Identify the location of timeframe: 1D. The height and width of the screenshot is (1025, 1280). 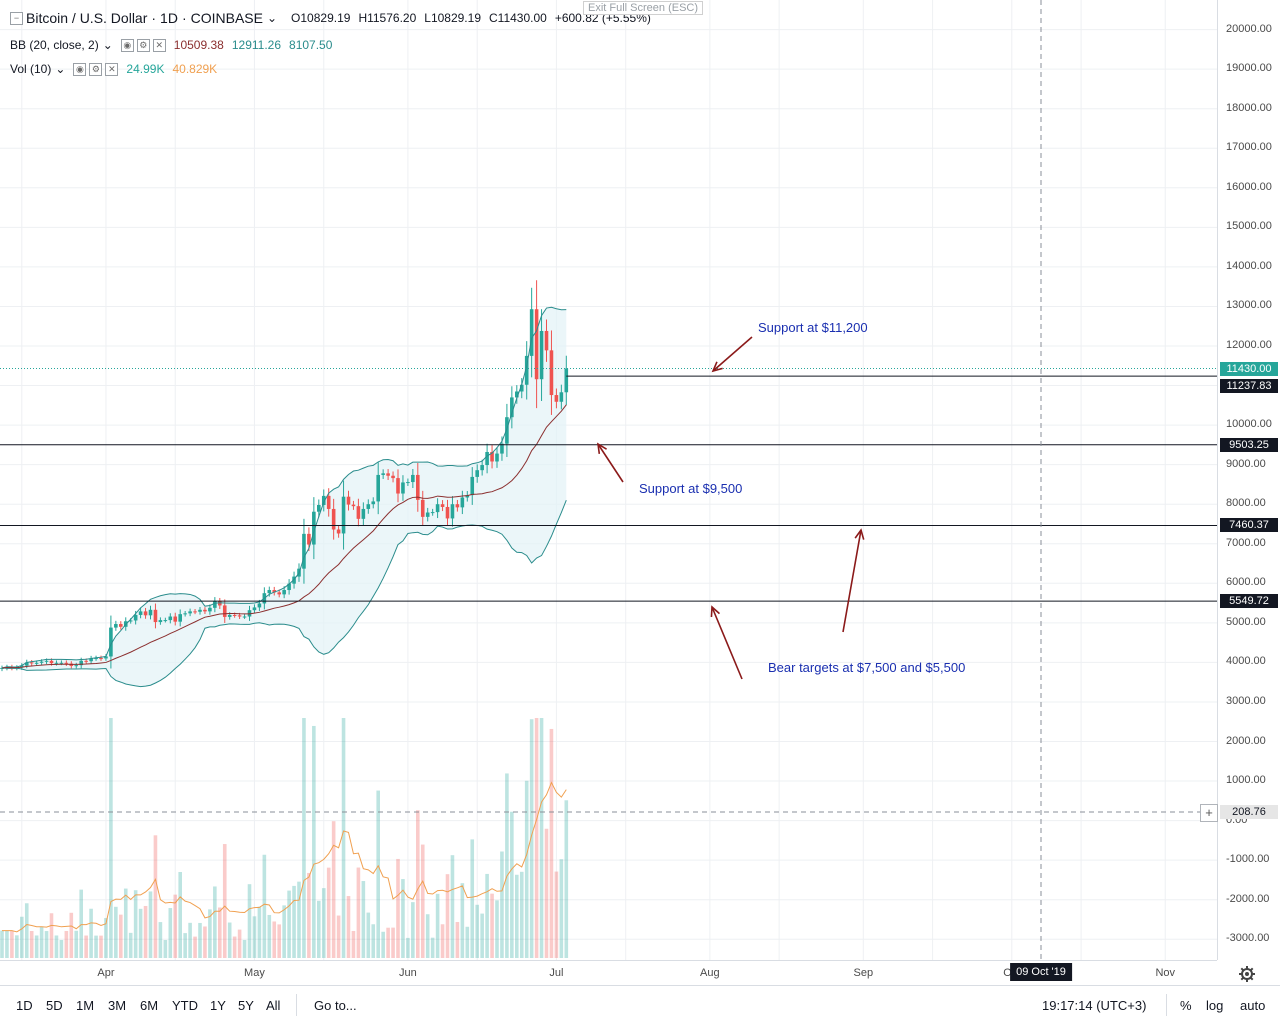
(169, 18).